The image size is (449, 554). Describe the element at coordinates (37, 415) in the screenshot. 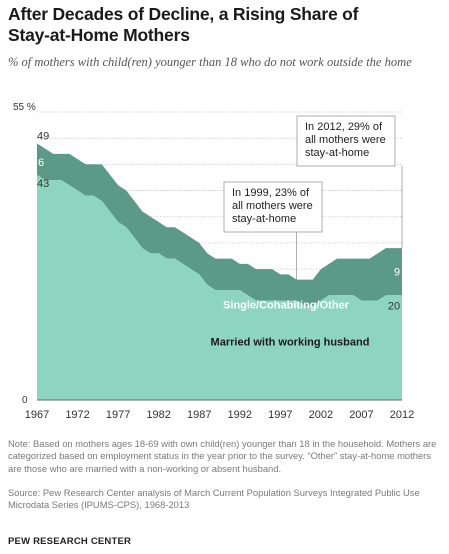

I see `x-tick-label: 1967` at that location.